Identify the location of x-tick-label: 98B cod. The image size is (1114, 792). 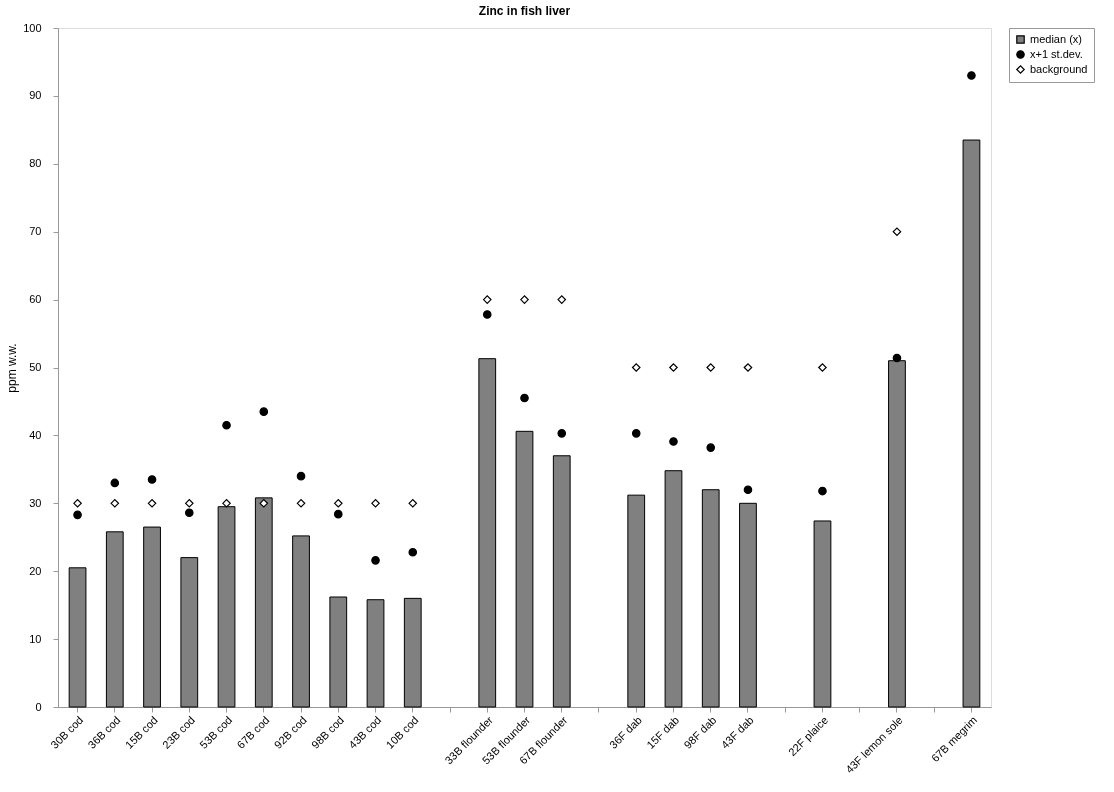
(328, 732).